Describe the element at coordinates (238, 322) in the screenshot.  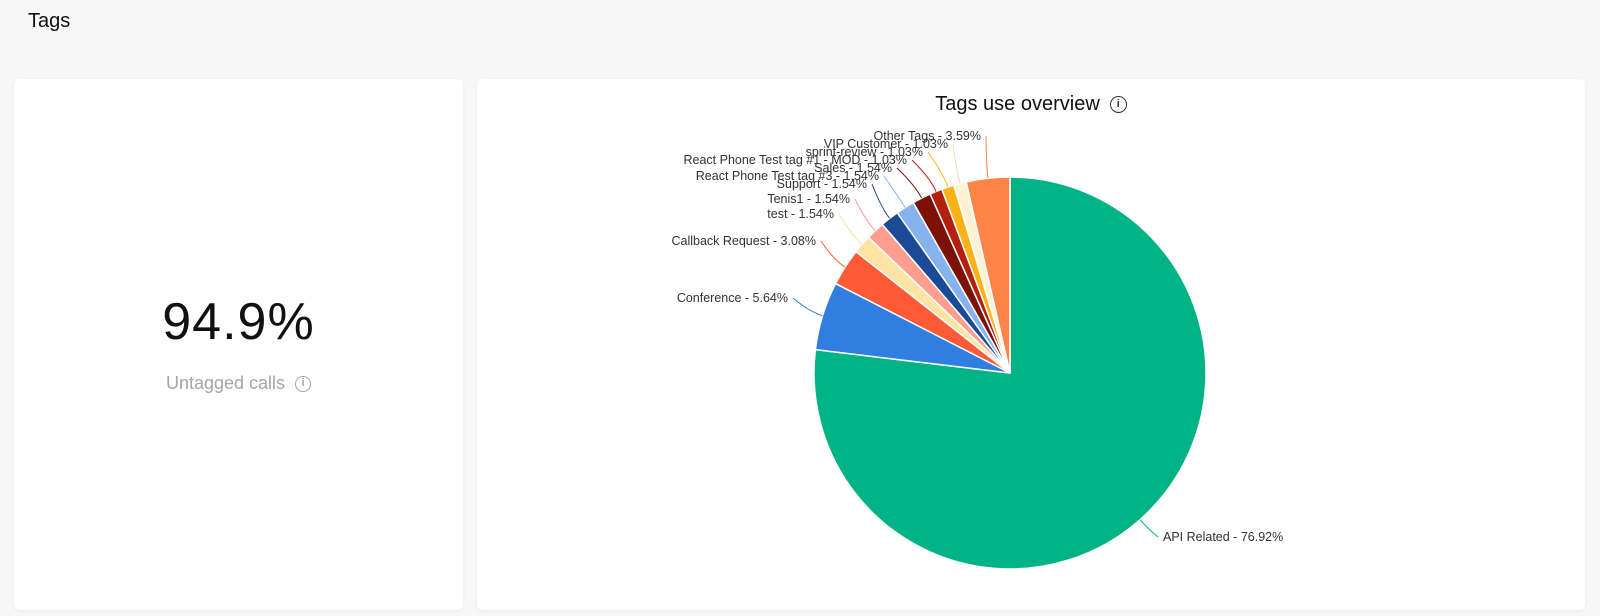
I see `untagged-percentage: 94.9%` at that location.